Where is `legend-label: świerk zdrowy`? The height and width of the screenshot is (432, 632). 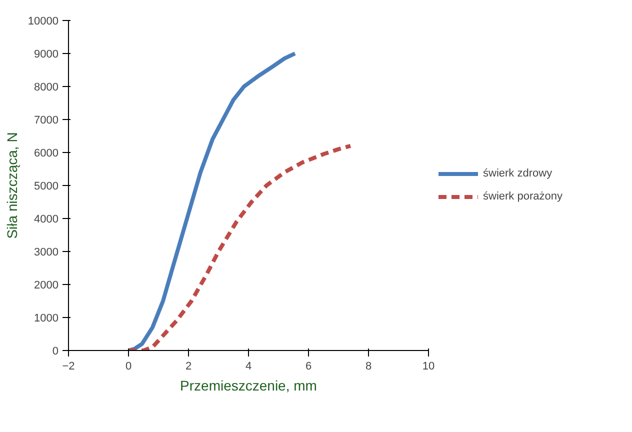 legend-label: świerk zdrowy is located at coordinates (517, 174).